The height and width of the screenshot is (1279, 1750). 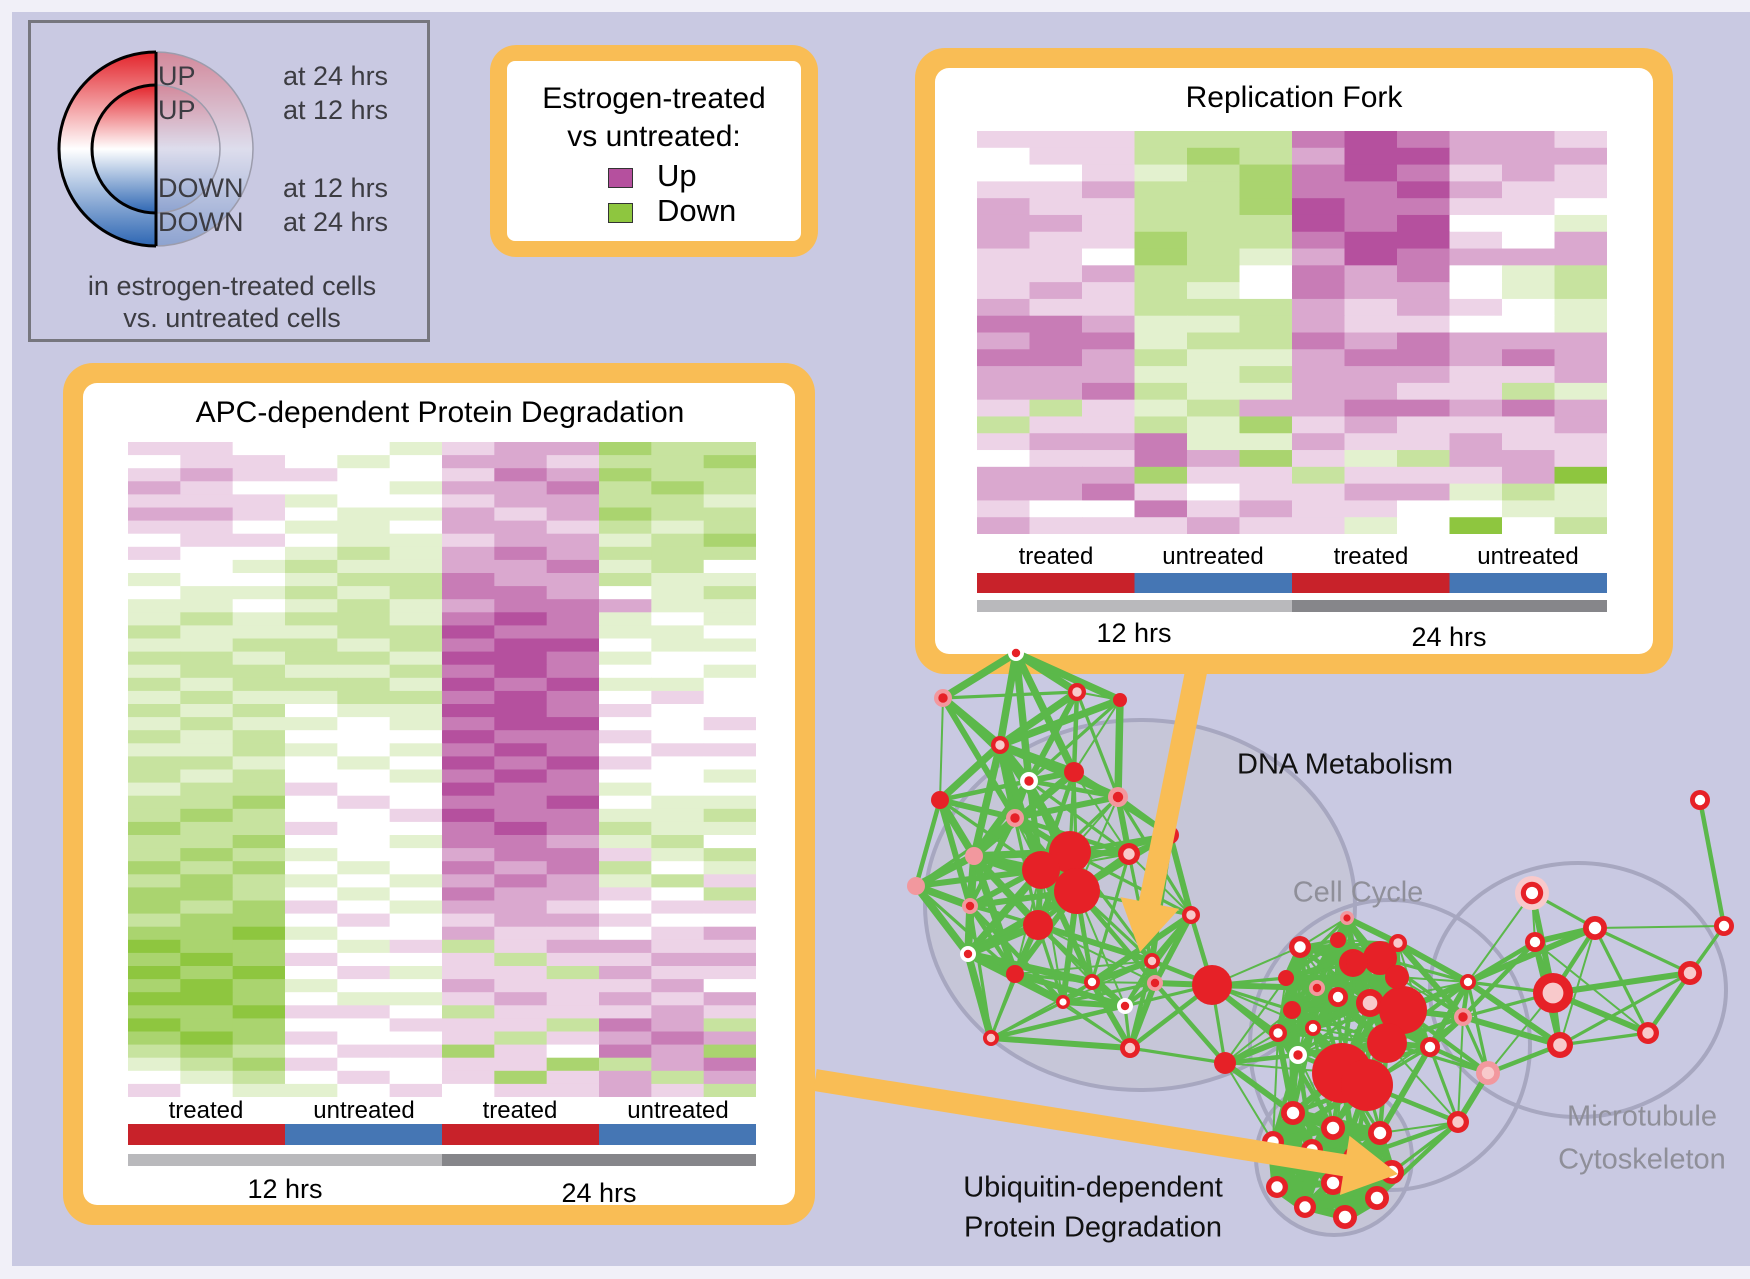 What do you see at coordinates (201, 222) in the screenshot?
I see `legend-dir-down-24: DOWN` at bounding box center [201, 222].